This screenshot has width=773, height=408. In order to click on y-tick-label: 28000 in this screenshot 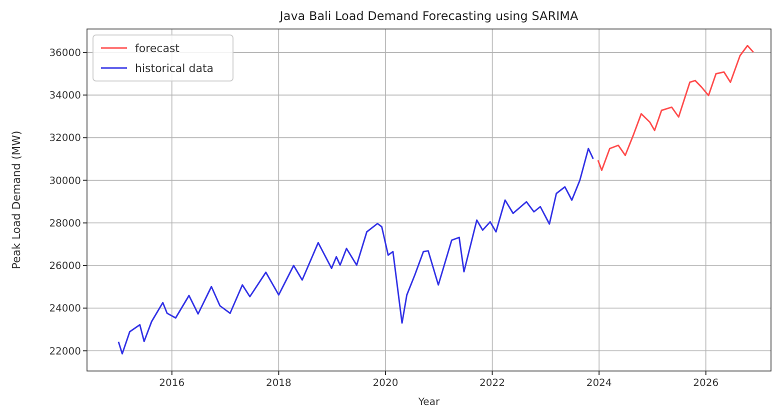, I will do `click(65, 224)`.